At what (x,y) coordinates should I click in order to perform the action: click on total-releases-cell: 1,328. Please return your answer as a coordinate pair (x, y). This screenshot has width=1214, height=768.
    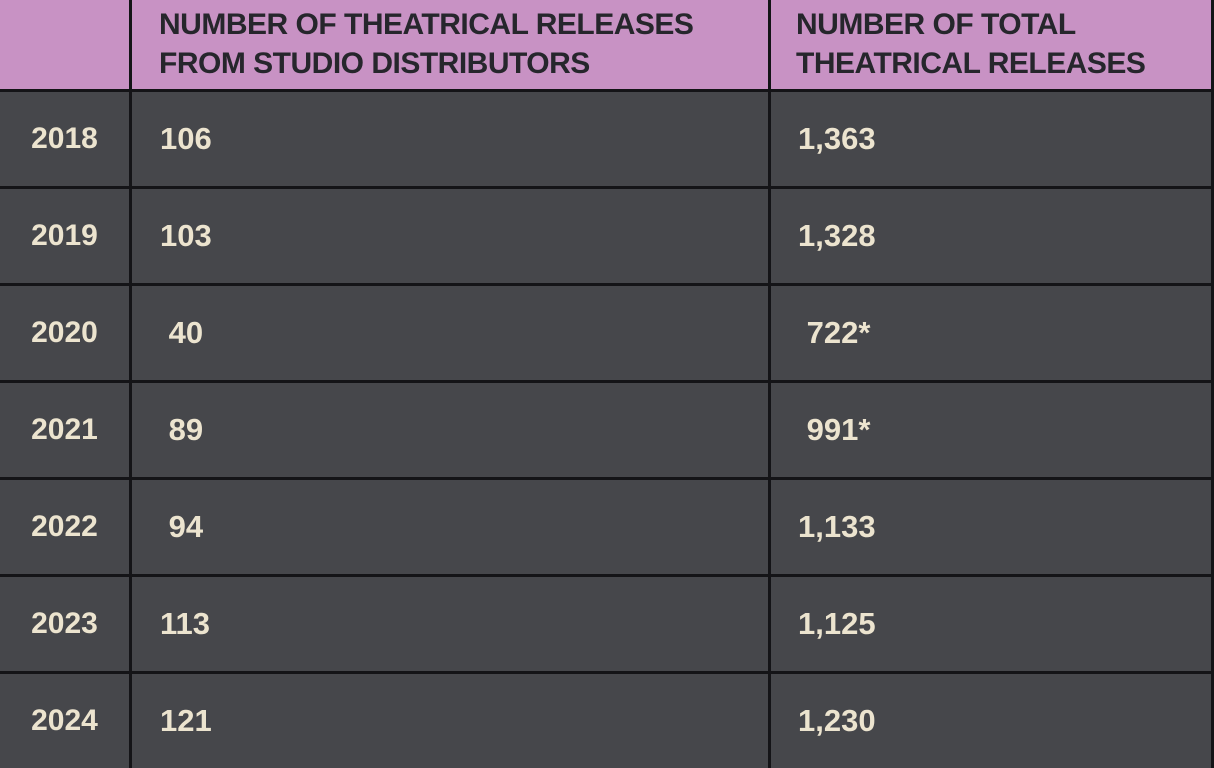
    Looking at the image, I should click on (992, 234).